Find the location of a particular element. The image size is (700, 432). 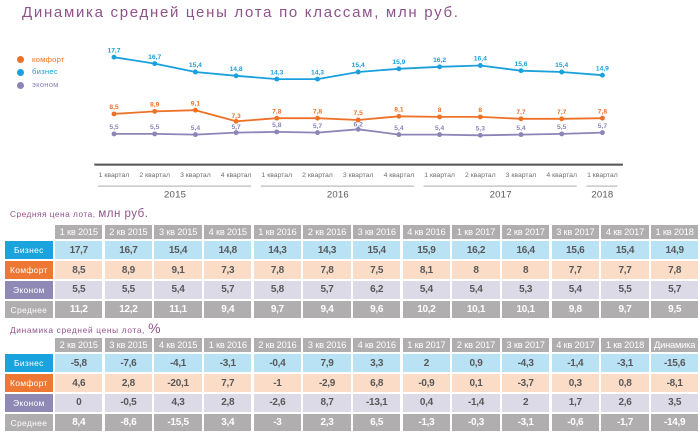

svg-text: 8,1 is located at coordinates (399, 110).